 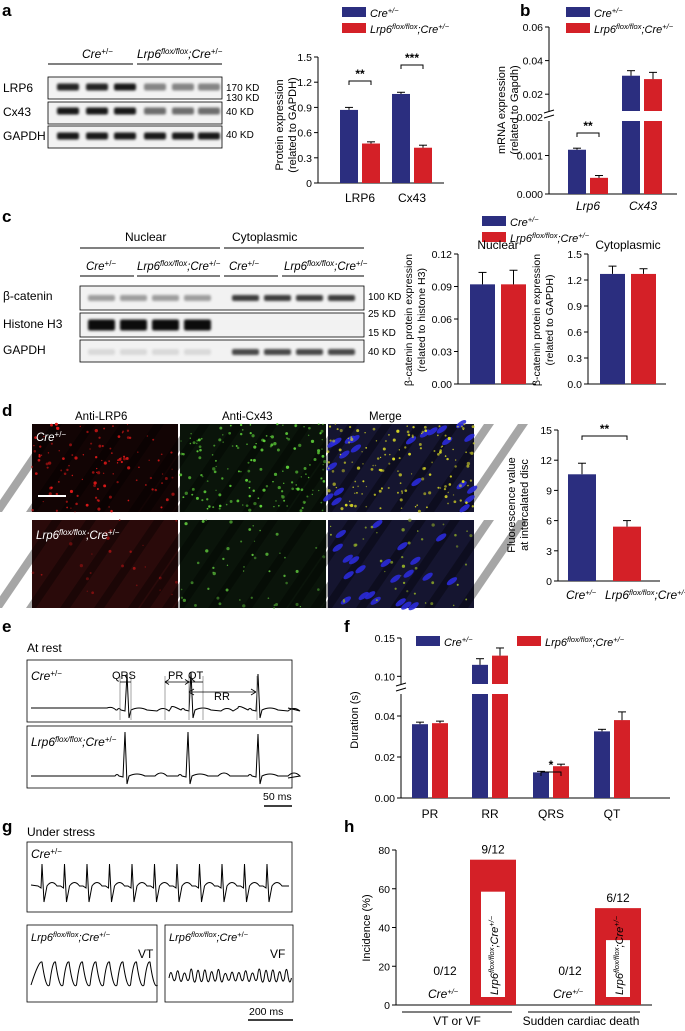 I want to click on y-tick-label: 60, so click(x=384, y=890).